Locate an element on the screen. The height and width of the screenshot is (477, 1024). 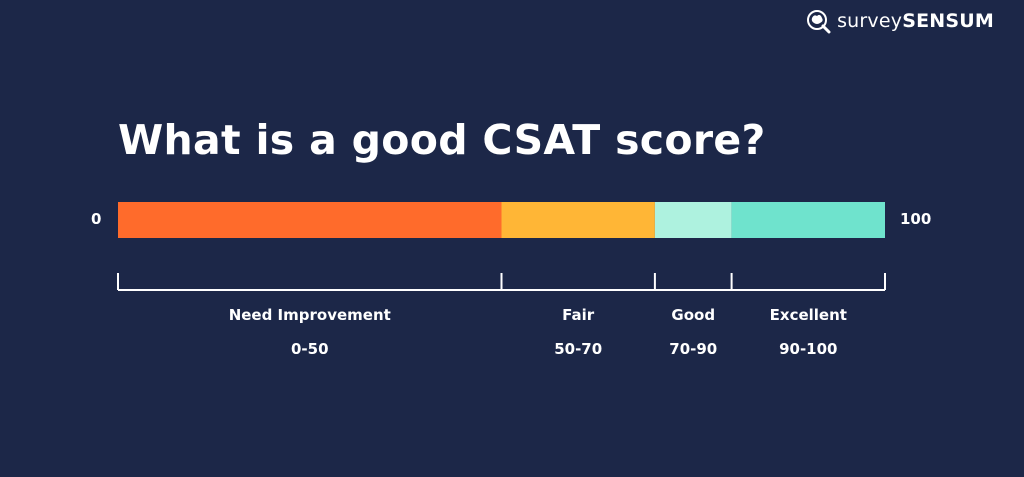
segment-range-good: 70-90 is located at coordinates (693, 349).